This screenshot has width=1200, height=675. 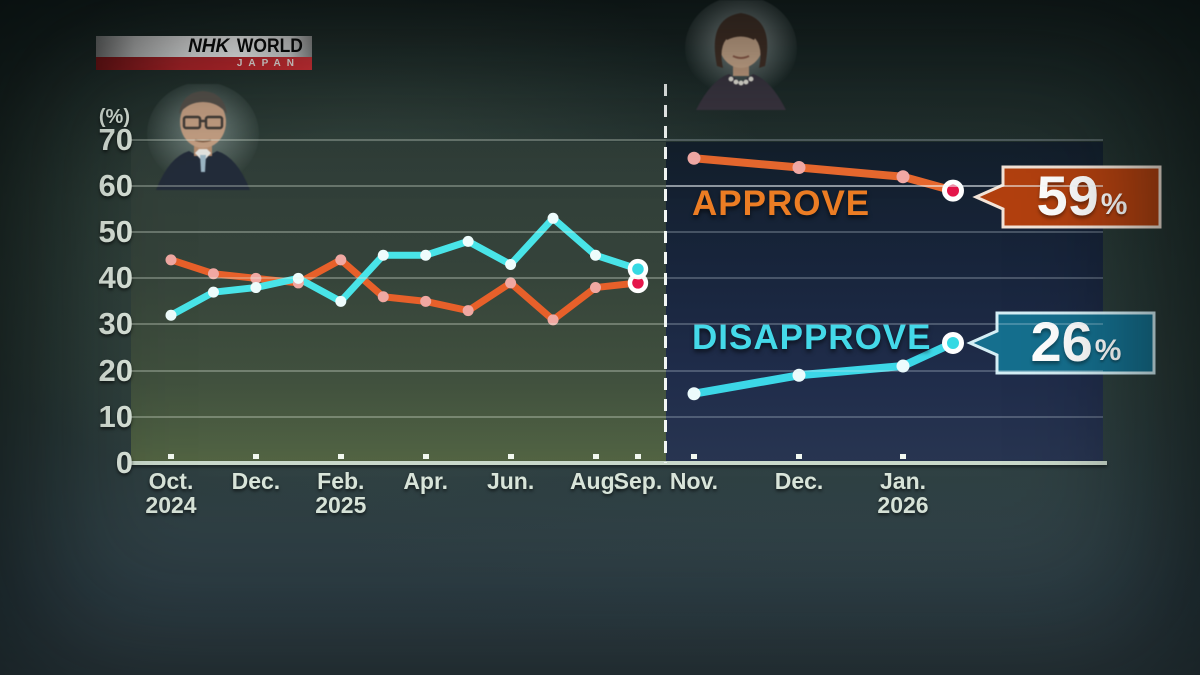 What do you see at coordinates (781, 203) in the screenshot?
I see `approve-line-label: APPROVE` at bounding box center [781, 203].